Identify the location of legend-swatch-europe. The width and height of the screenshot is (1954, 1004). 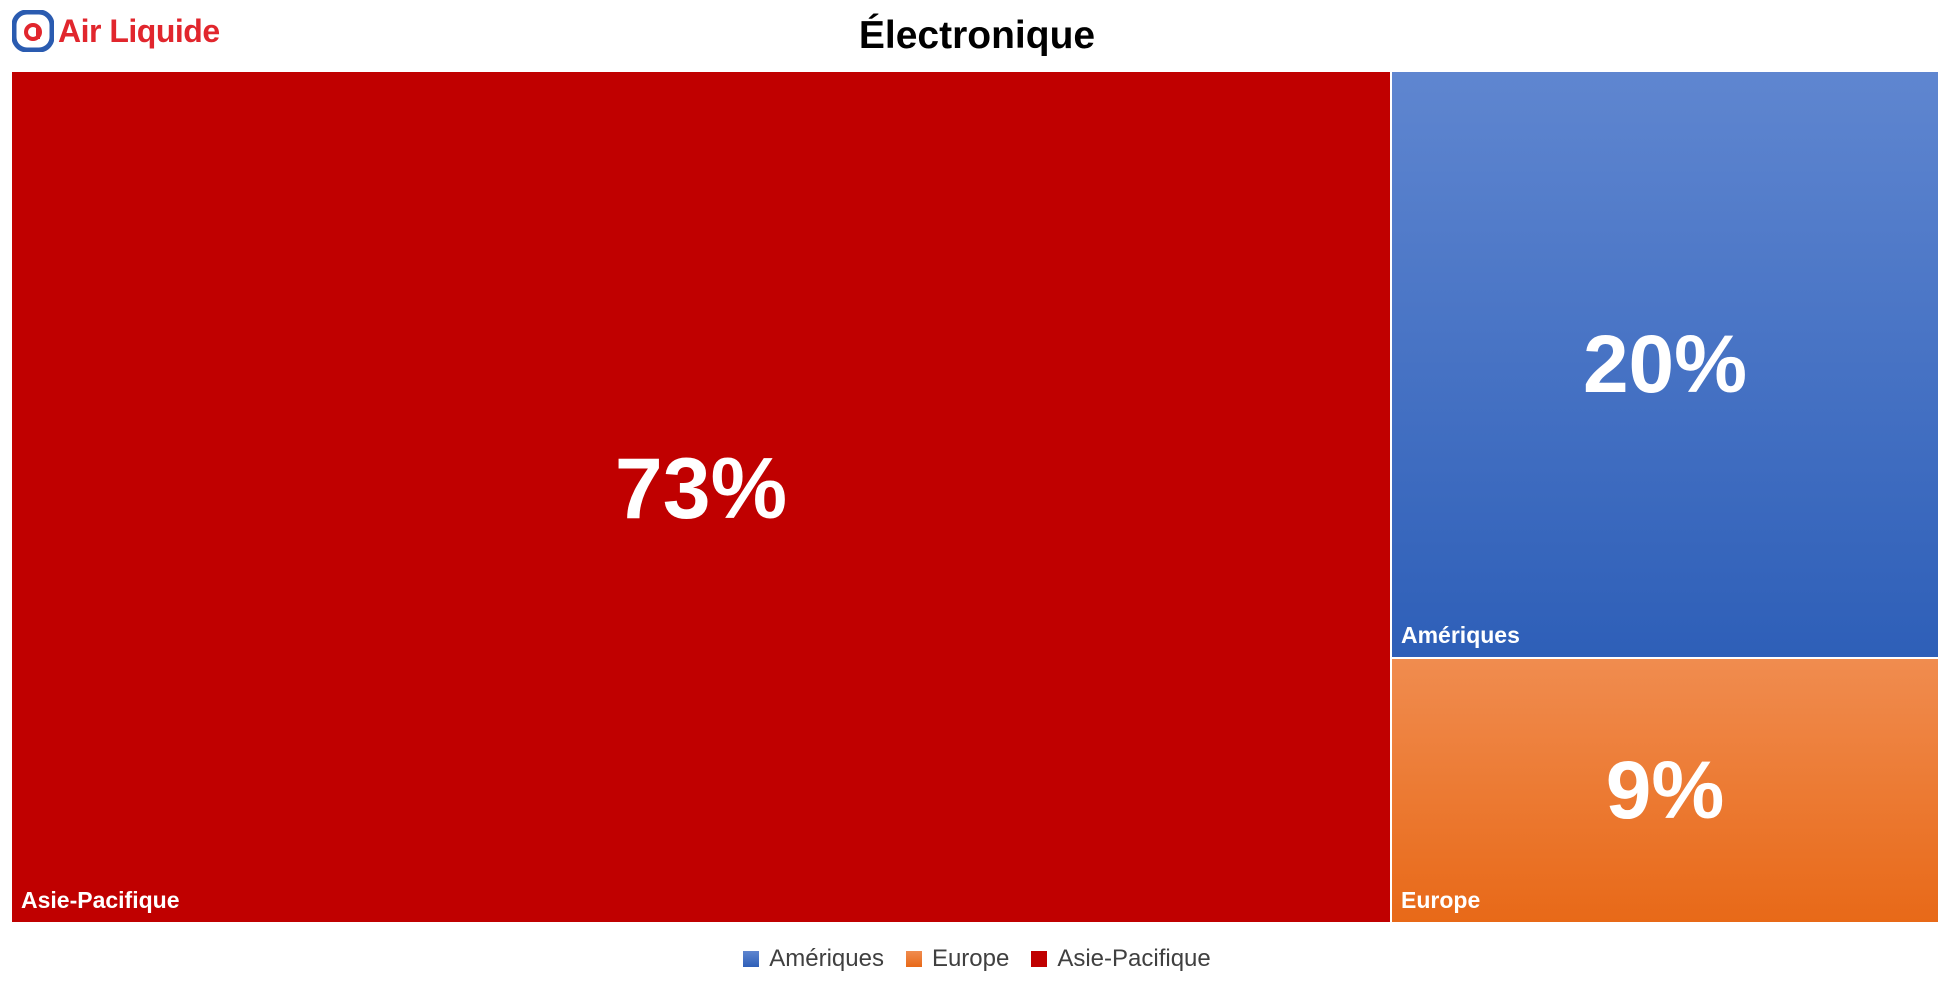
(913, 959).